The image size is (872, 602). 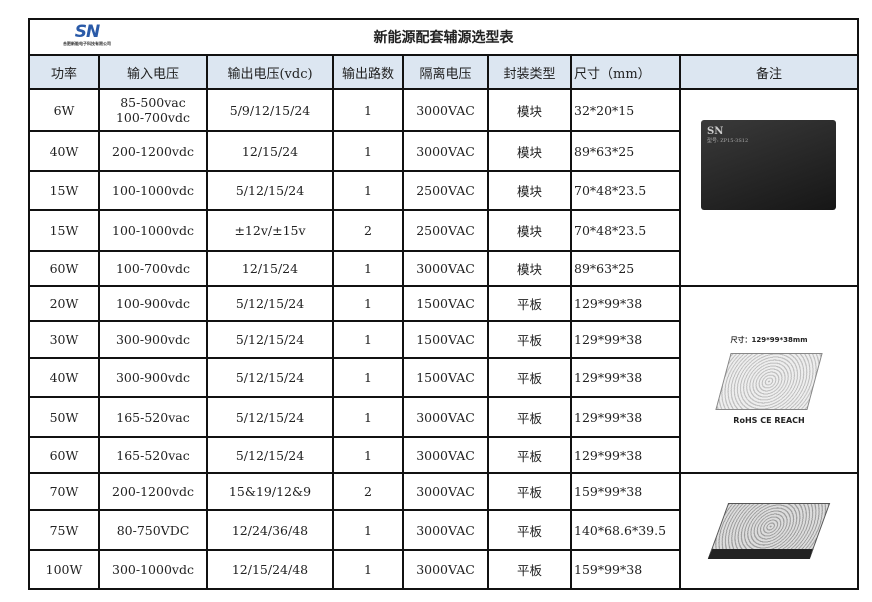 What do you see at coordinates (64, 268) in the screenshot?
I see `cell-power: 60W` at bounding box center [64, 268].